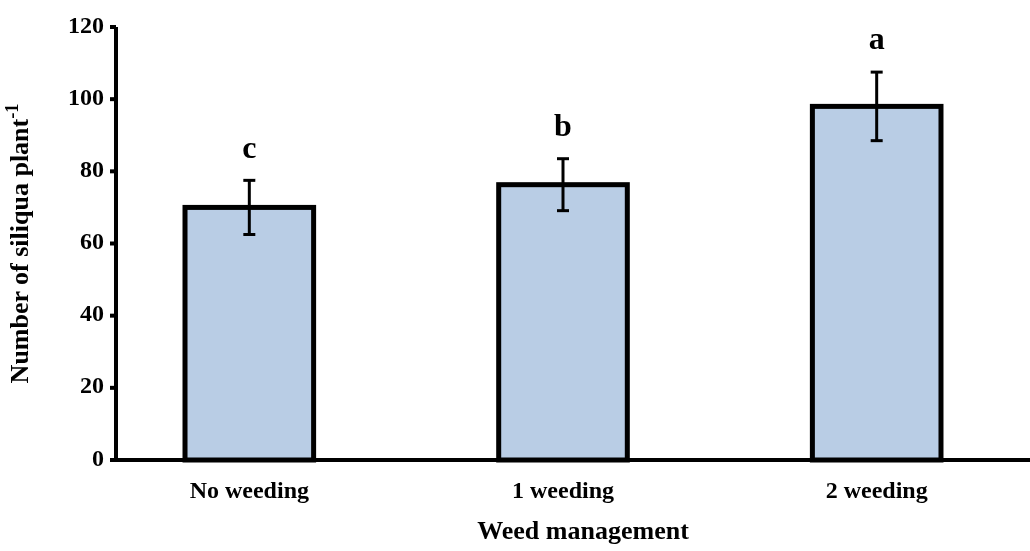 This screenshot has width=1030, height=551. What do you see at coordinates (92, 313) in the screenshot?
I see `y-tick-label: 40` at bounding box center [92, 313].